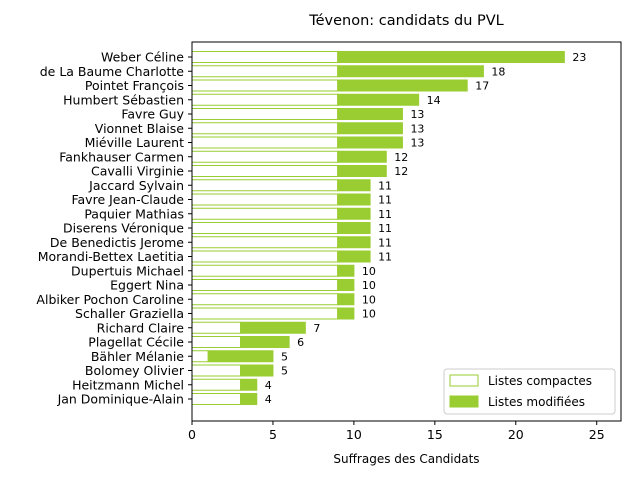 The height and width of the screenshot is (480, 640). Describe the element at coordinates (579, 57) in the screenshot. I see `value-label: 23` at that location.